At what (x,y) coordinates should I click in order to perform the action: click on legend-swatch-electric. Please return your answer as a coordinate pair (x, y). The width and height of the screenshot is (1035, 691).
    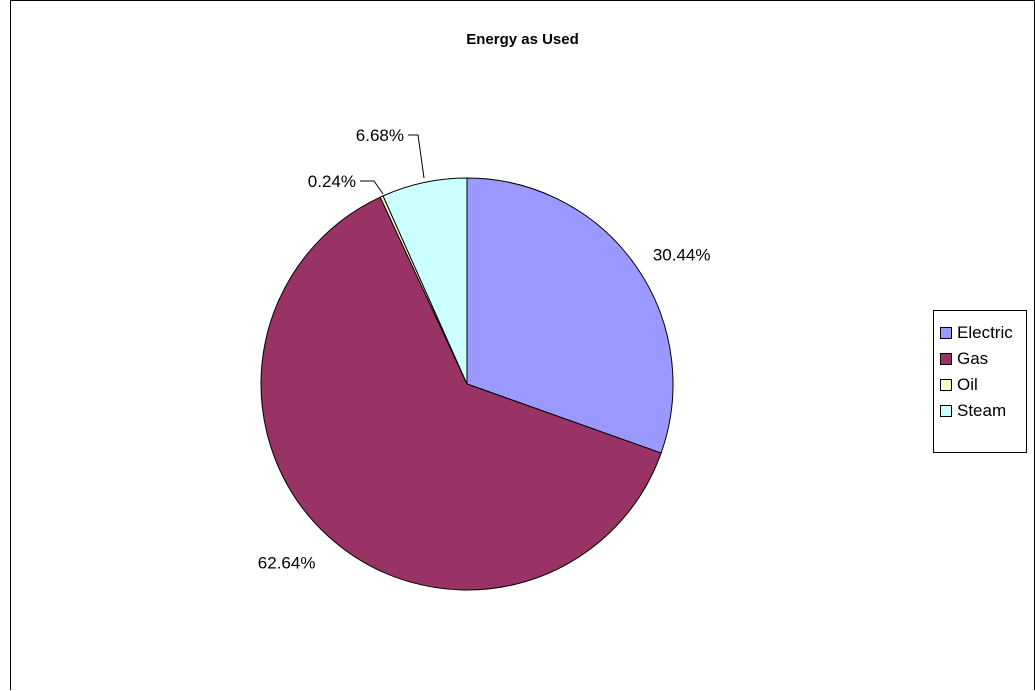
    Looking at the image, I should click on (946, 333).